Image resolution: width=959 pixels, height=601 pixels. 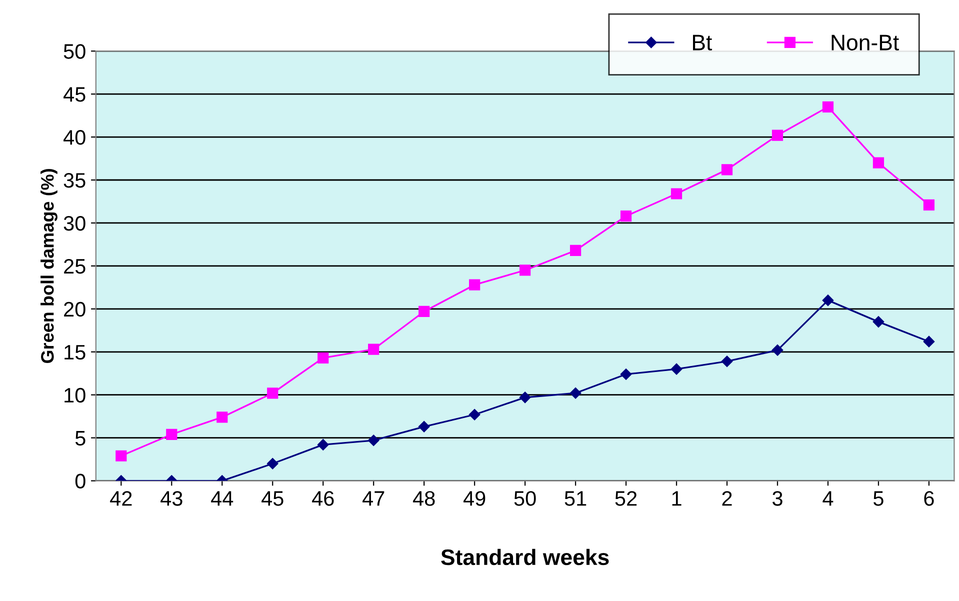 What do you see at coordinates (74, 94) in the screenshot?
I see `y-tick-label: 45` at bounding box center [74, 94].